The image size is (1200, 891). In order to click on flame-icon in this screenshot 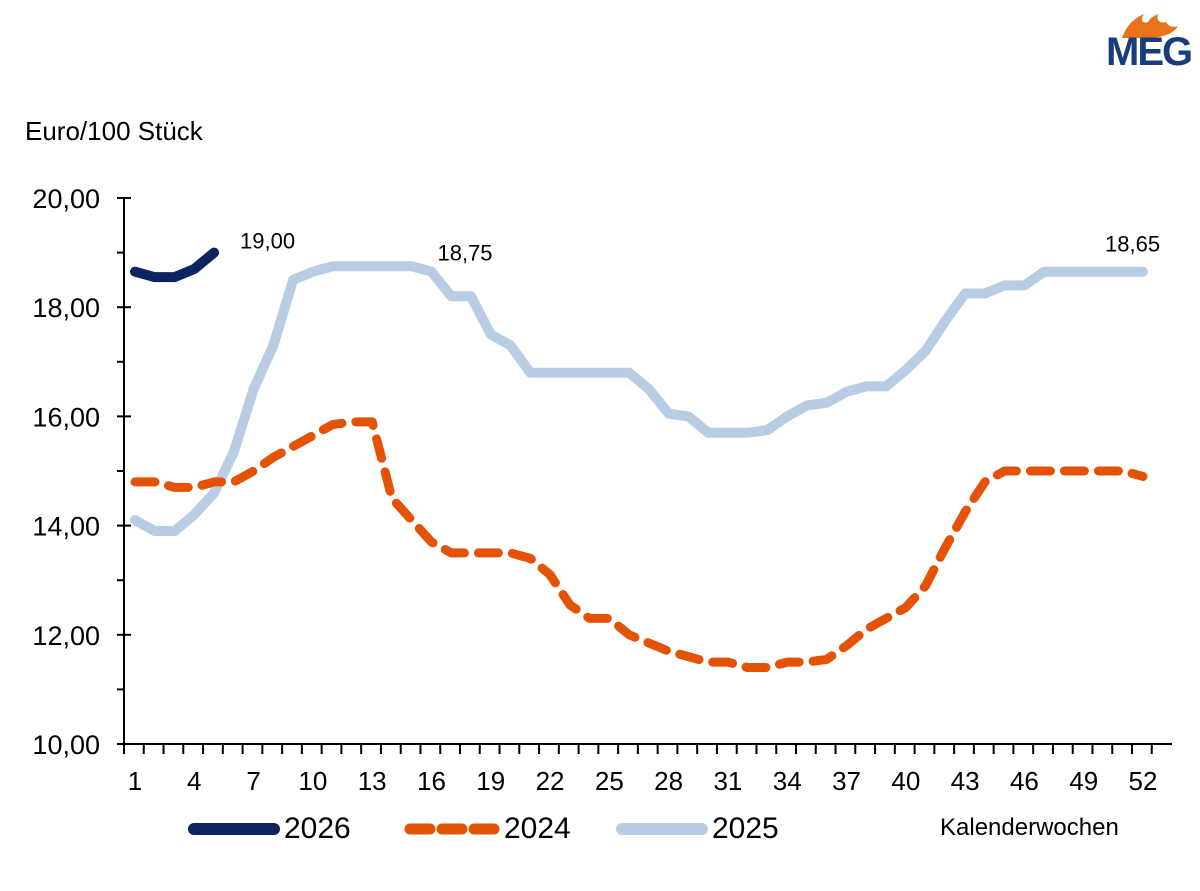, I will do `click(1150, 26)`.